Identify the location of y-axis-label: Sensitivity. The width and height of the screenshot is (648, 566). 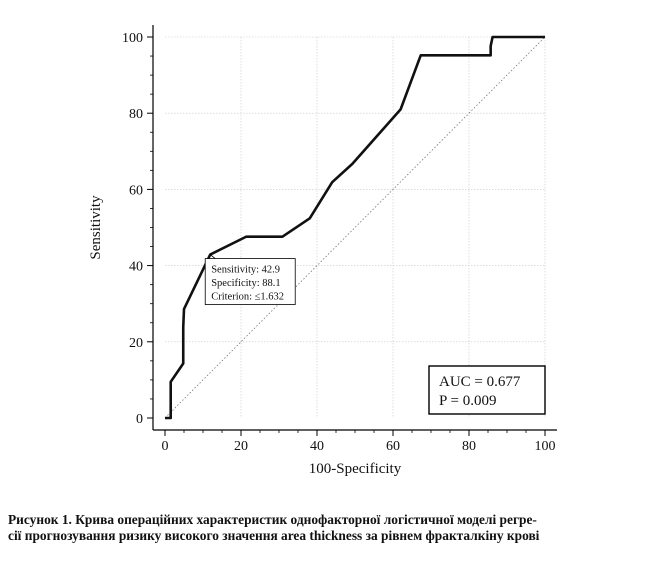
(96, 227).